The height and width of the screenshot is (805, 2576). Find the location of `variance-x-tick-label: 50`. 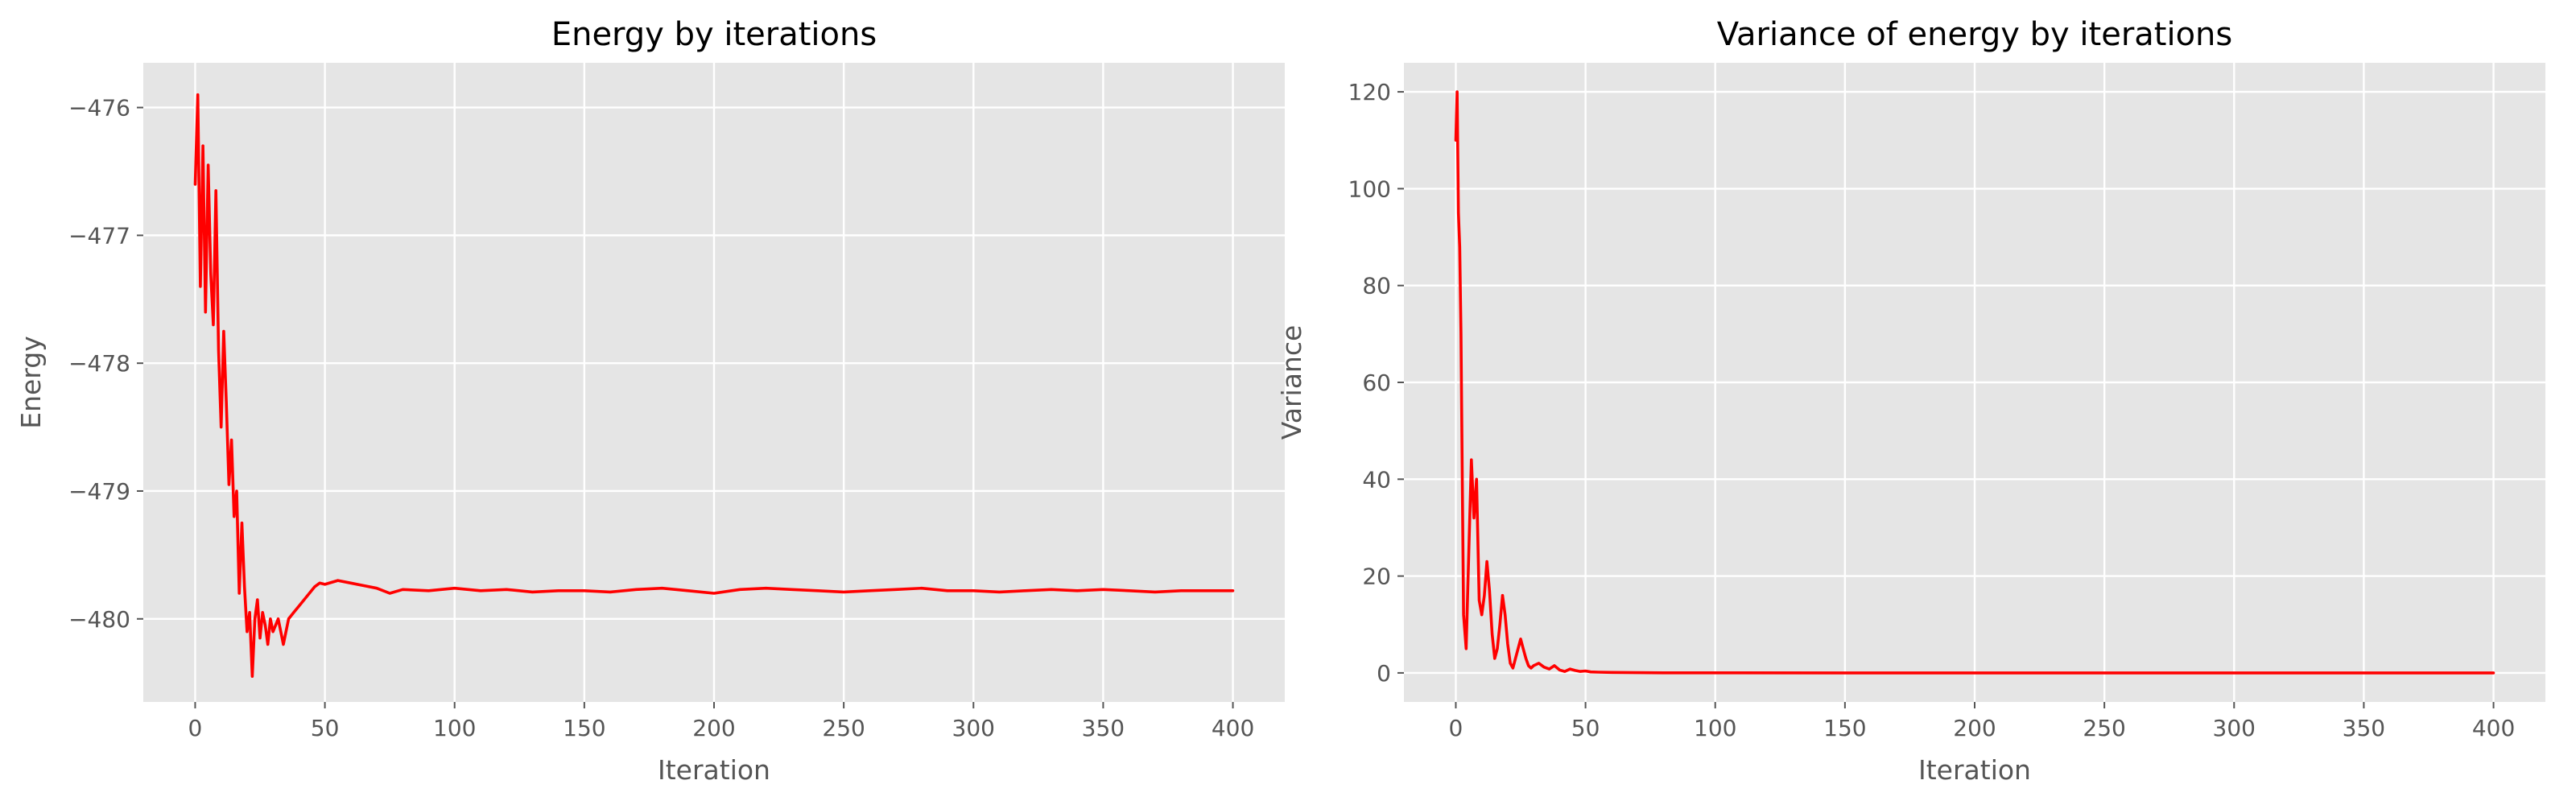

variance-x-tick-label: 50 is located at coordinates (1585, 728).